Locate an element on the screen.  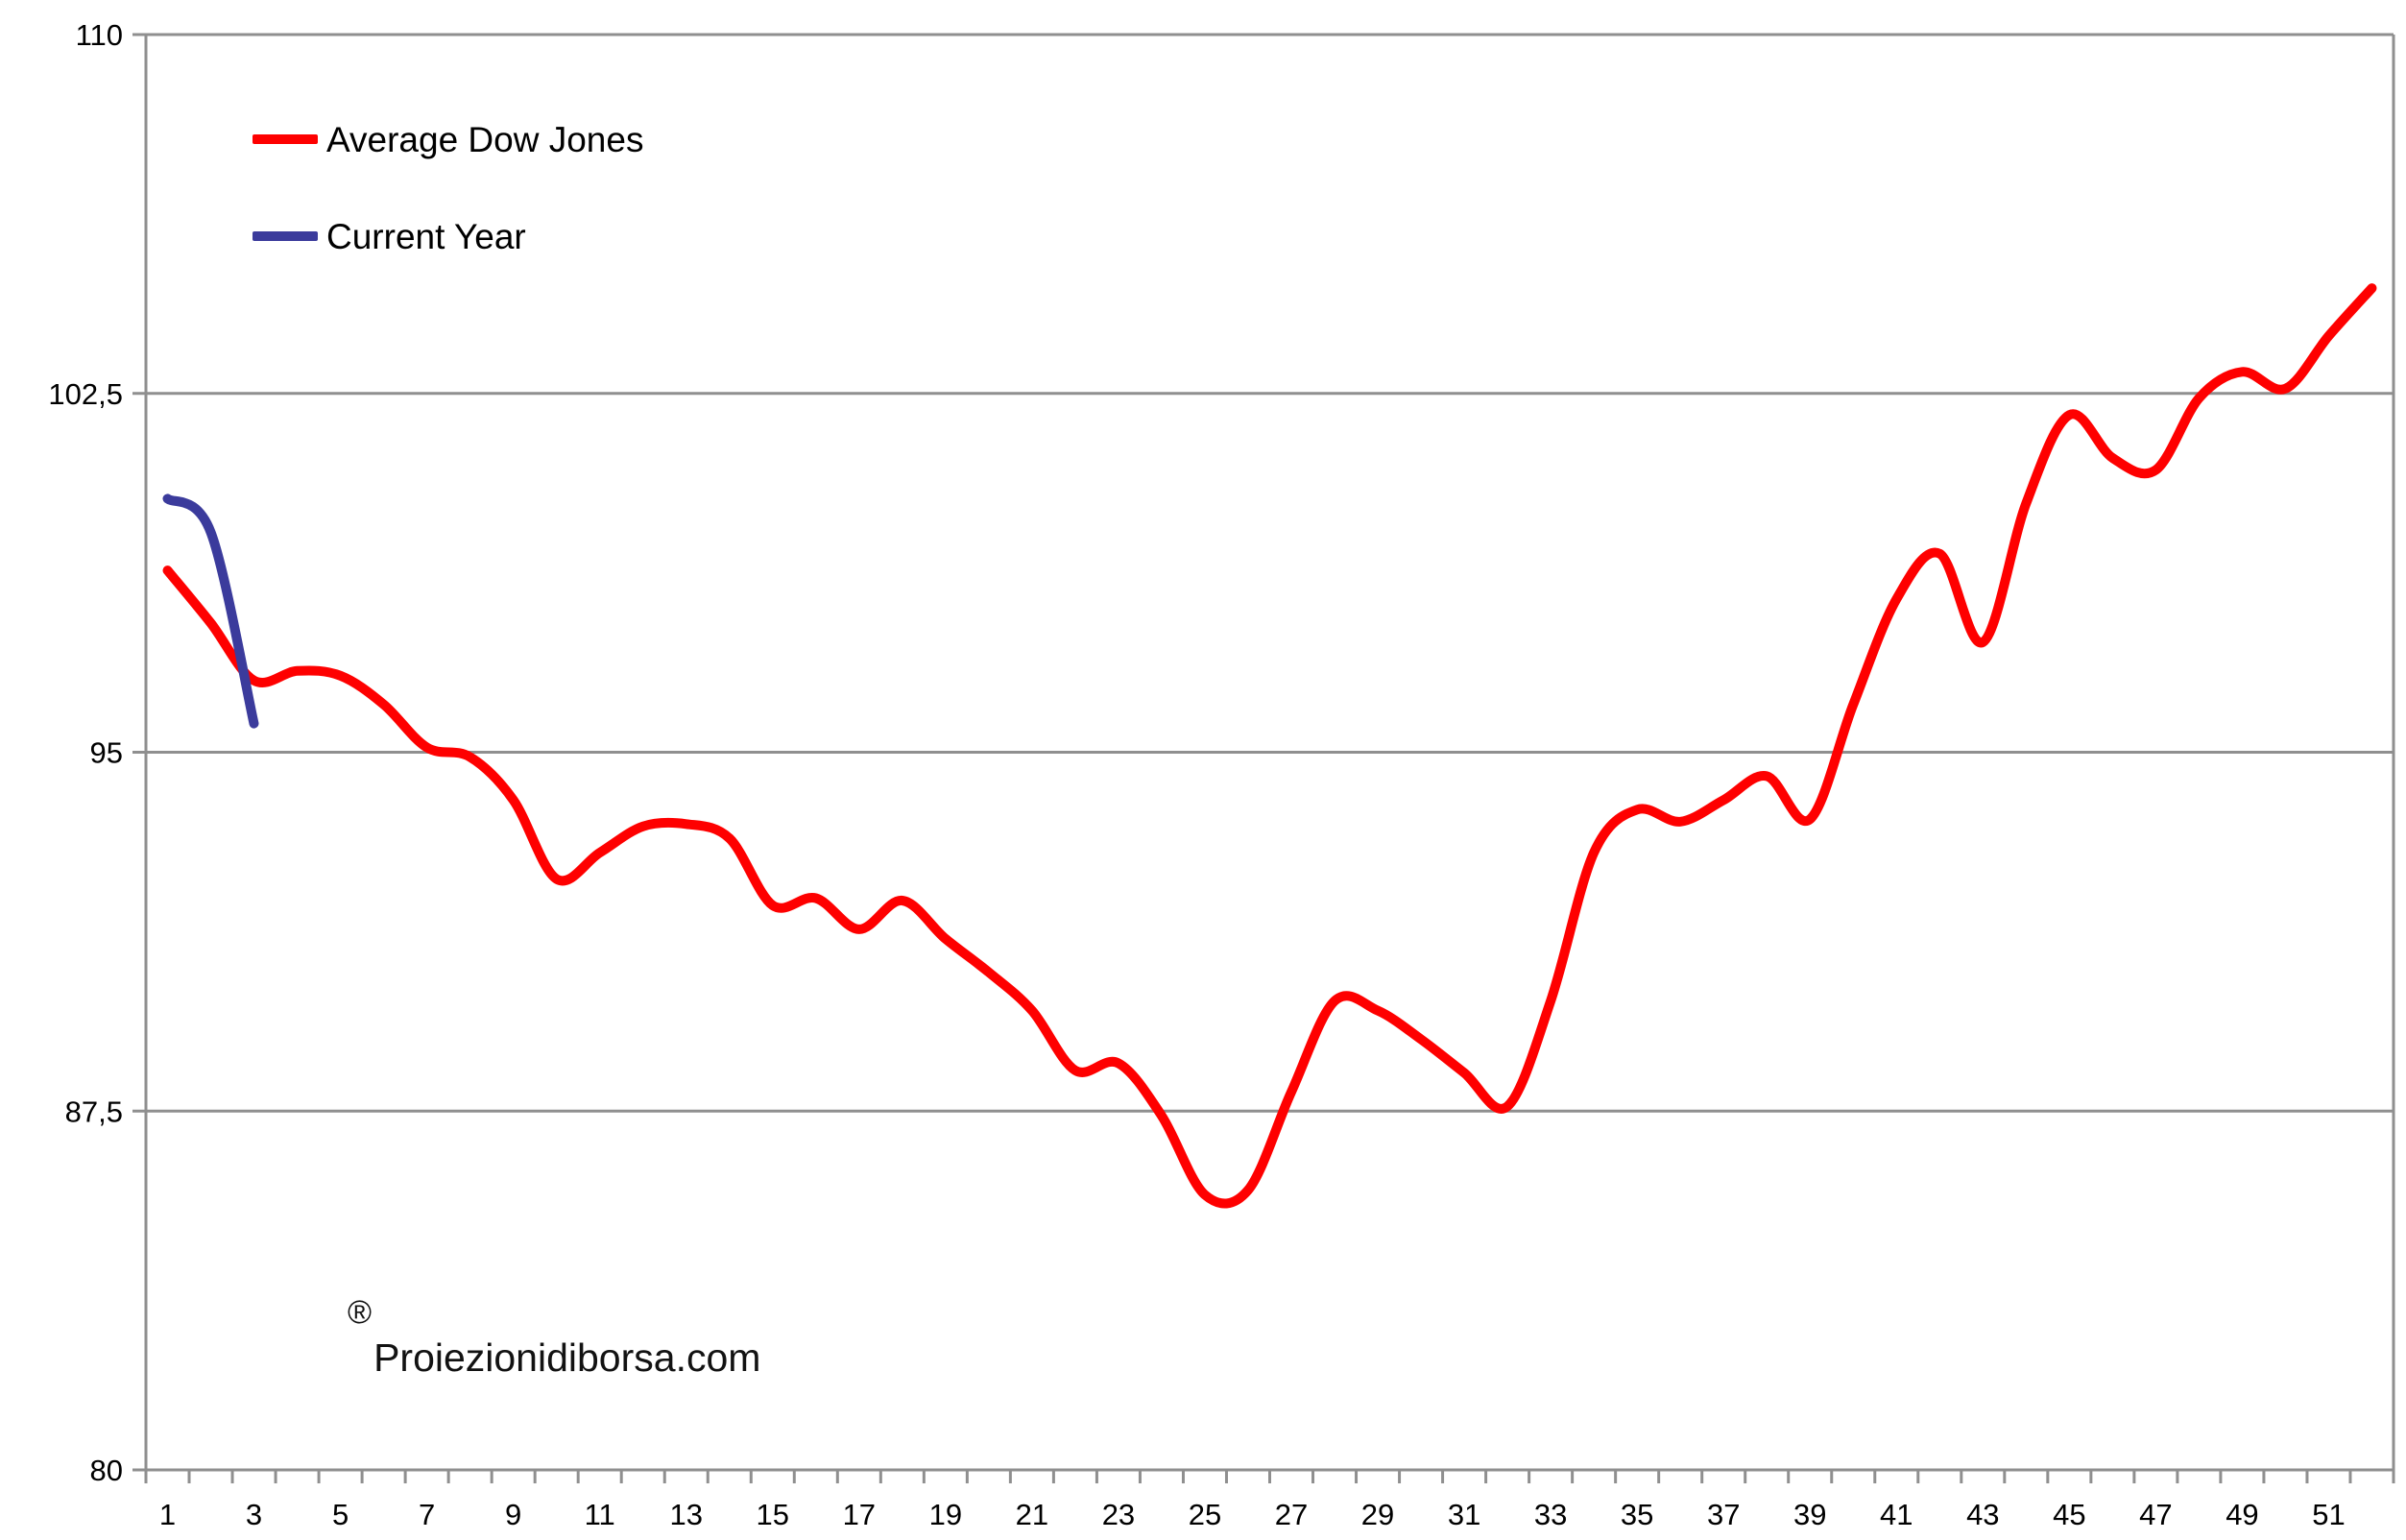
x-axis-label: 21 is located at coordinates (1032, 1514).